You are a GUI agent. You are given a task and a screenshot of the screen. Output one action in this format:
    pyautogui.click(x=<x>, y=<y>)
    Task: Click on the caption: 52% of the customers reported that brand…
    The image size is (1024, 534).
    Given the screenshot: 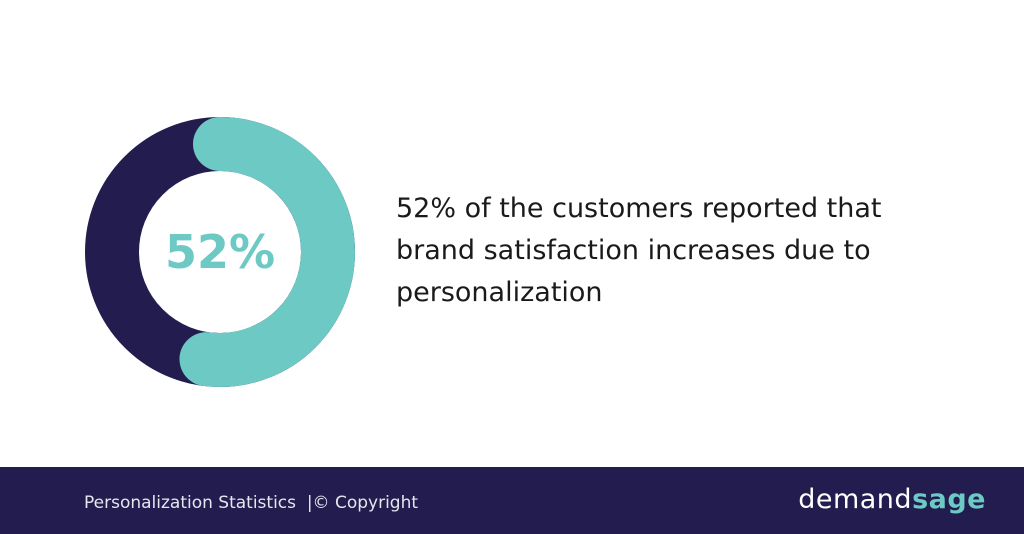 What is the action you would take?
    pyautogui.click(x=639, y=250)
    